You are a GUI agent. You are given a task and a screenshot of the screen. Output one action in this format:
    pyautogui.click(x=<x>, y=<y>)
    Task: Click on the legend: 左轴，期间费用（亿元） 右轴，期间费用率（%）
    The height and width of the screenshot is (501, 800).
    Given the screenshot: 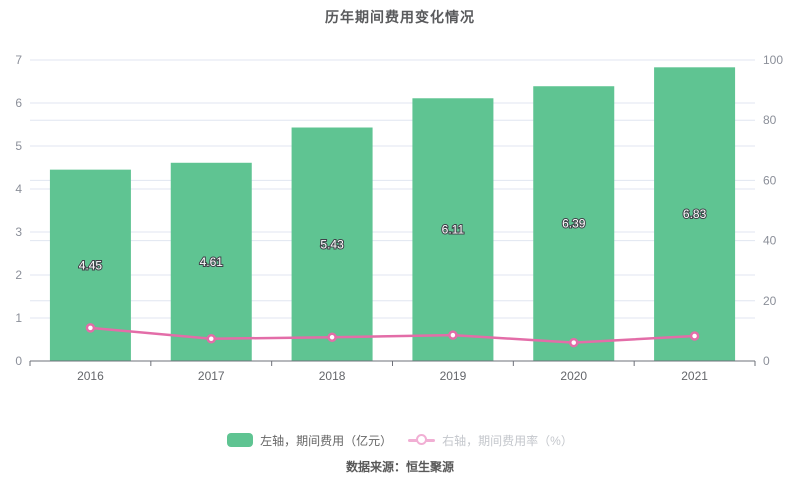 What is the action you would take?
    pyautogui.click(x=400, y=440)
    